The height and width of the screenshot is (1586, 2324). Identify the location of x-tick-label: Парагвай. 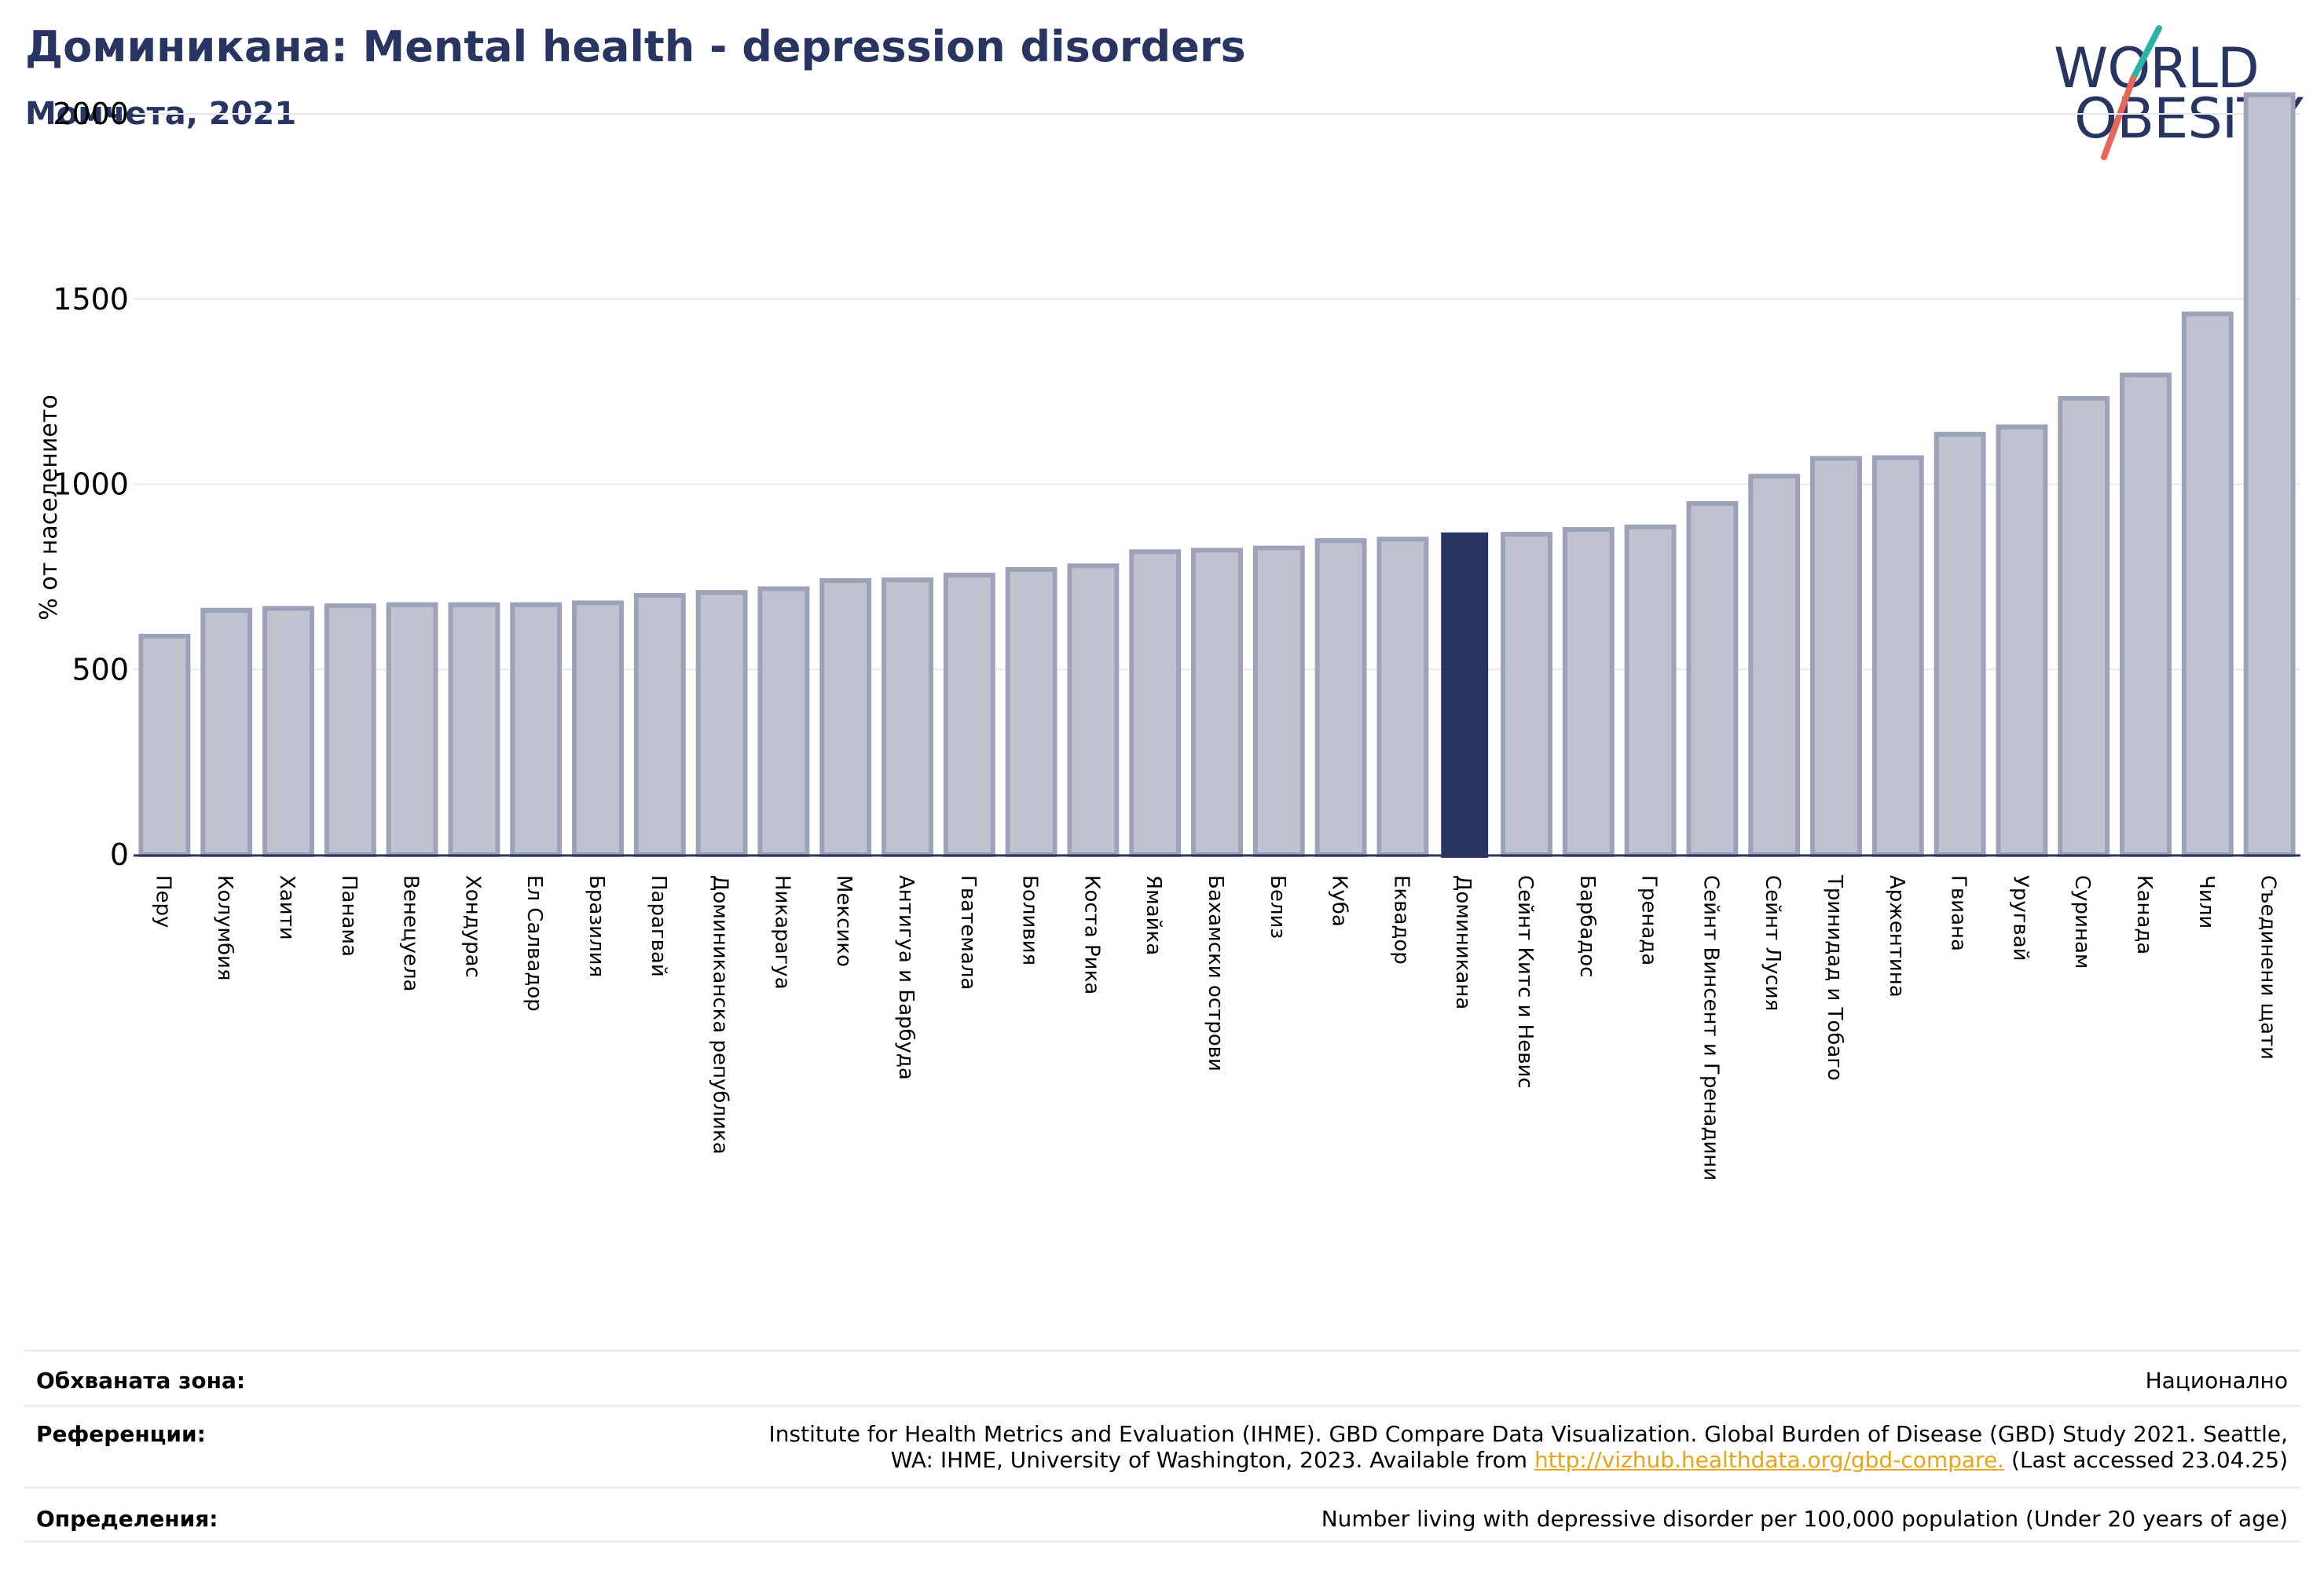
(658, 926).